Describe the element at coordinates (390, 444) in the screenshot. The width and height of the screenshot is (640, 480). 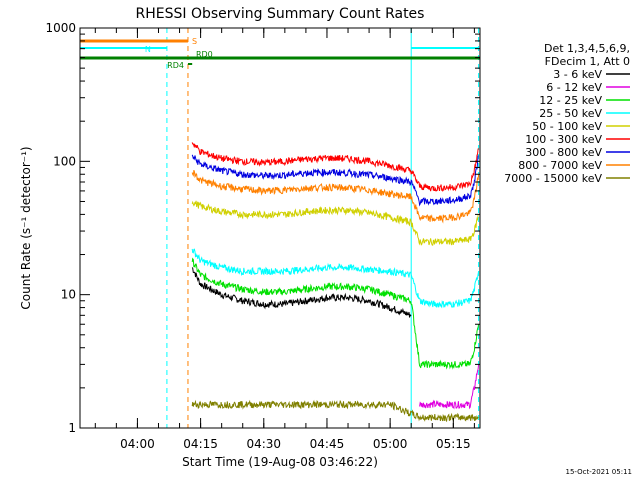
I see `x-tick-label-4: 05:00` at that location.